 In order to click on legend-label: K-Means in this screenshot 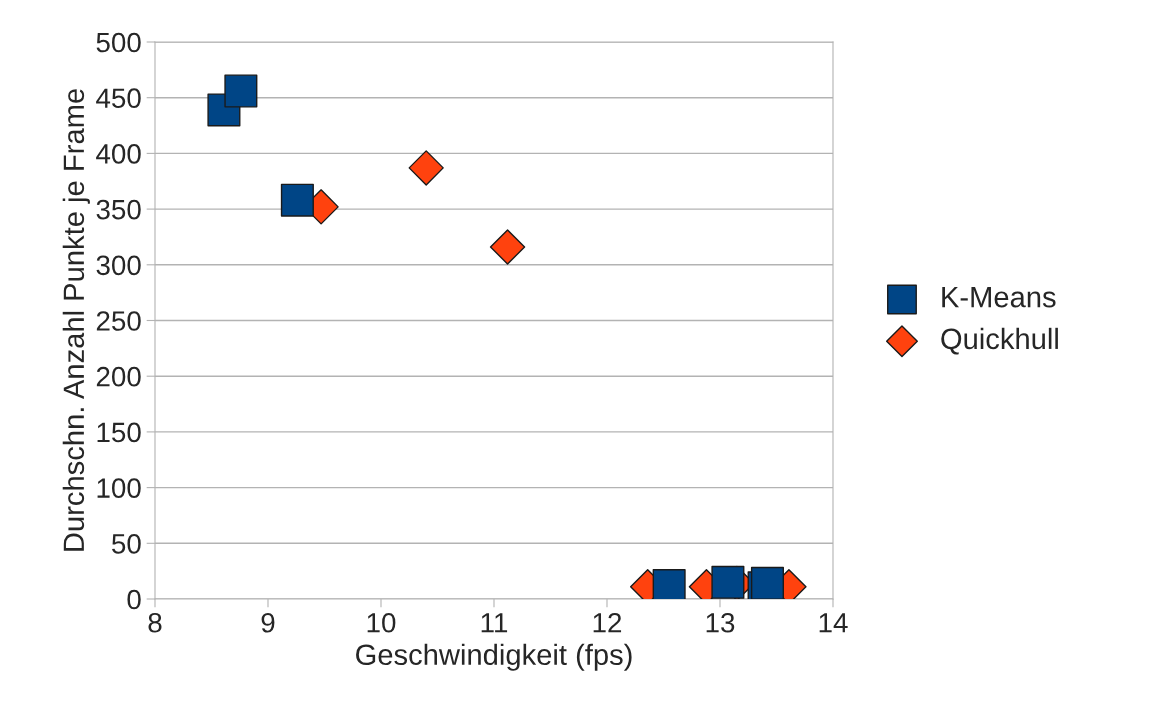, I will do `click(999, 297)`.